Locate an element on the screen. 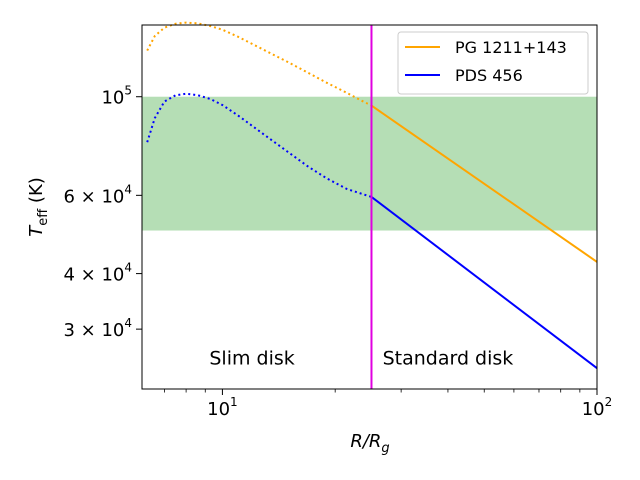 This screenshot has width=640, height=480. y-axis-ticks: 3 × 104 4 × 104 6 × 104 105 is located at coordinates (102, 212).